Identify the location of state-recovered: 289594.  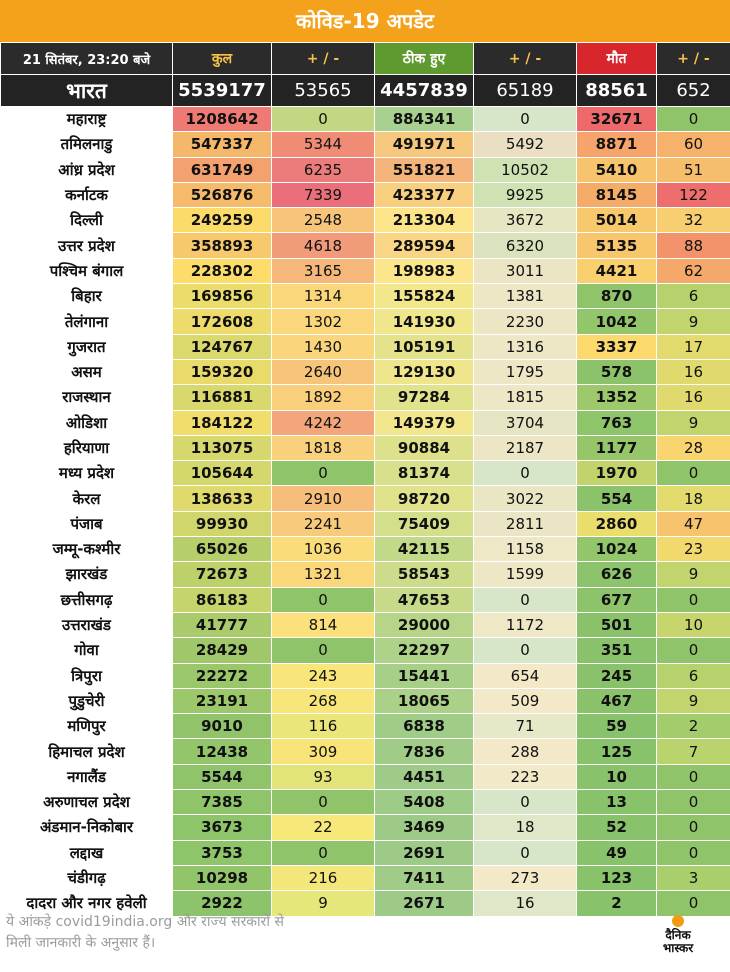
(424, 245).